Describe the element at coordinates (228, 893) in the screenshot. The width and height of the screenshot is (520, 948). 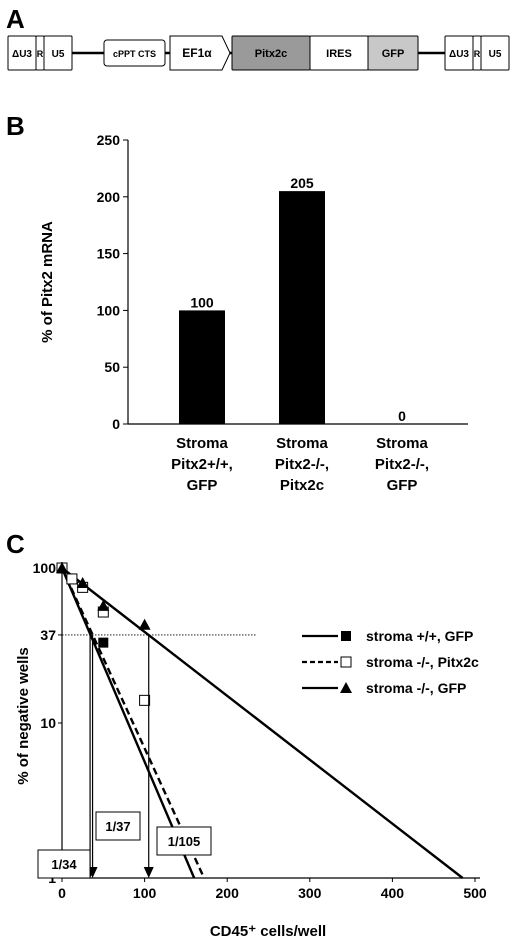
I see `x-tick-label: 200` at that location.